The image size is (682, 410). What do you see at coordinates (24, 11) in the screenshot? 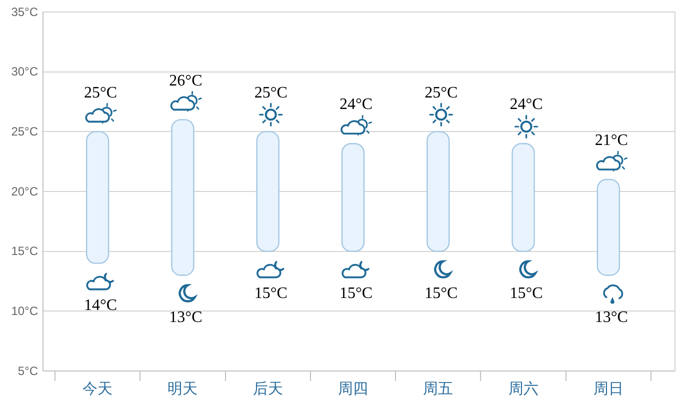
I see `y-tick-label: 35°C` at bounding box center [24, 11].